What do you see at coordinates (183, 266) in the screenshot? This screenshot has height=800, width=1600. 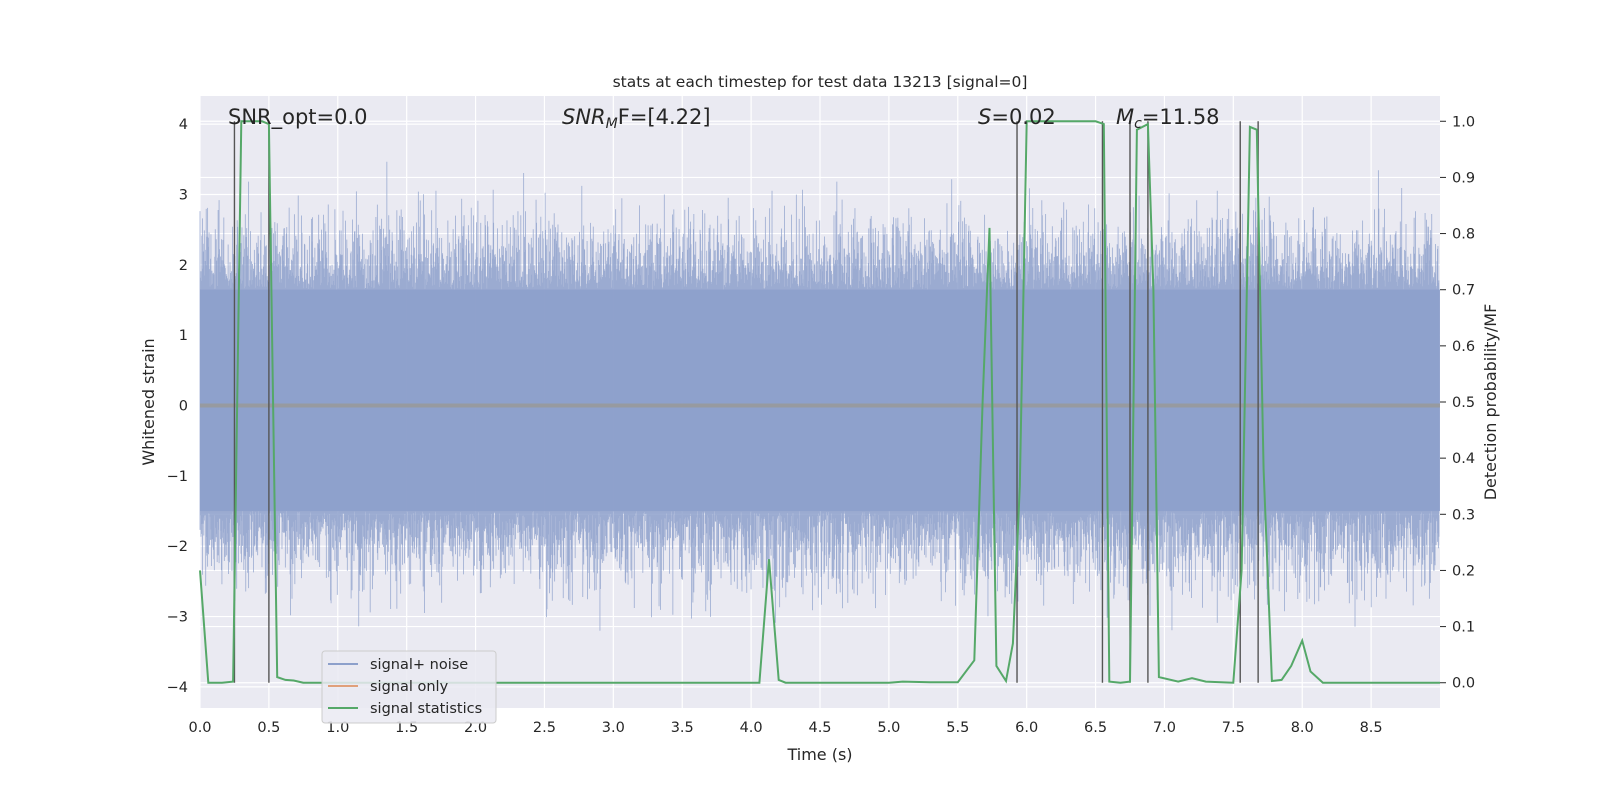 I see `y-left-tick-label: 2` at bounding box center [183, 266].